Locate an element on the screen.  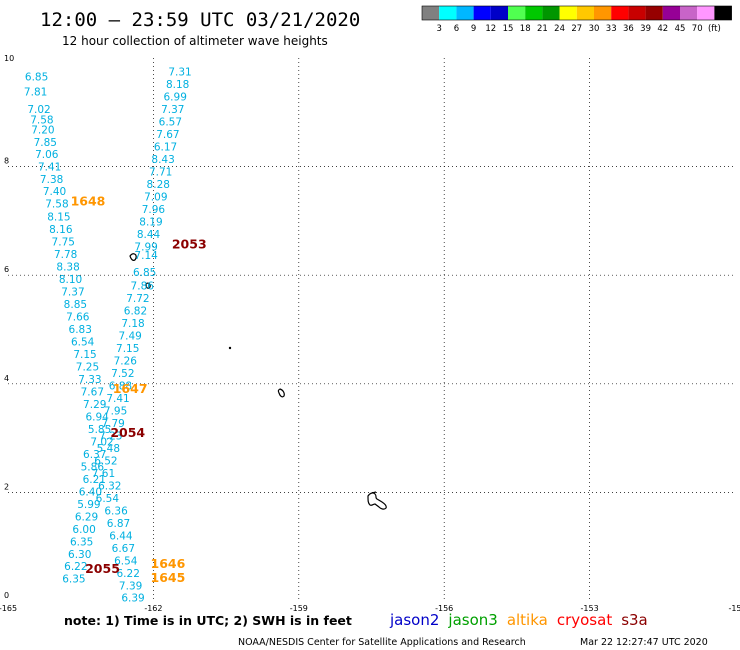
swh-value-label: 6.32 is located at coordinates (109, 486).